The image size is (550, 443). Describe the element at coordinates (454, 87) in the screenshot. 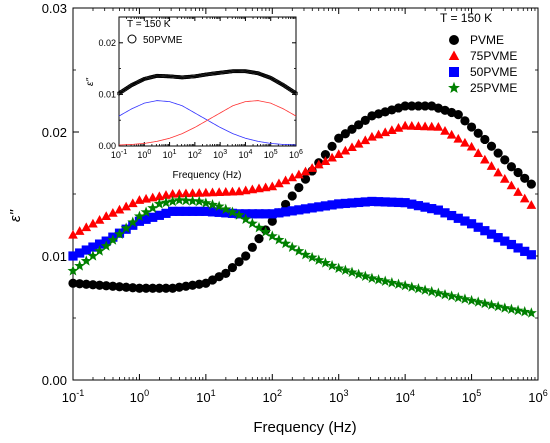

I see `legend-marker-25pvme` at that location.